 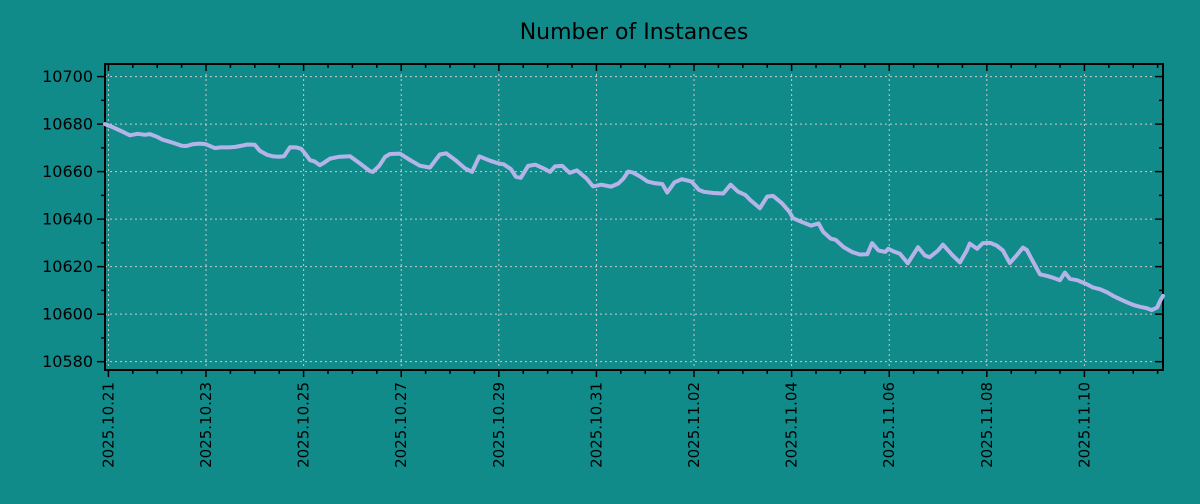 What do you see at coordinates (889, 425) in the screenshot?
I see `x-tick-label: 2025.11.06` at bounding box center [889, 425].